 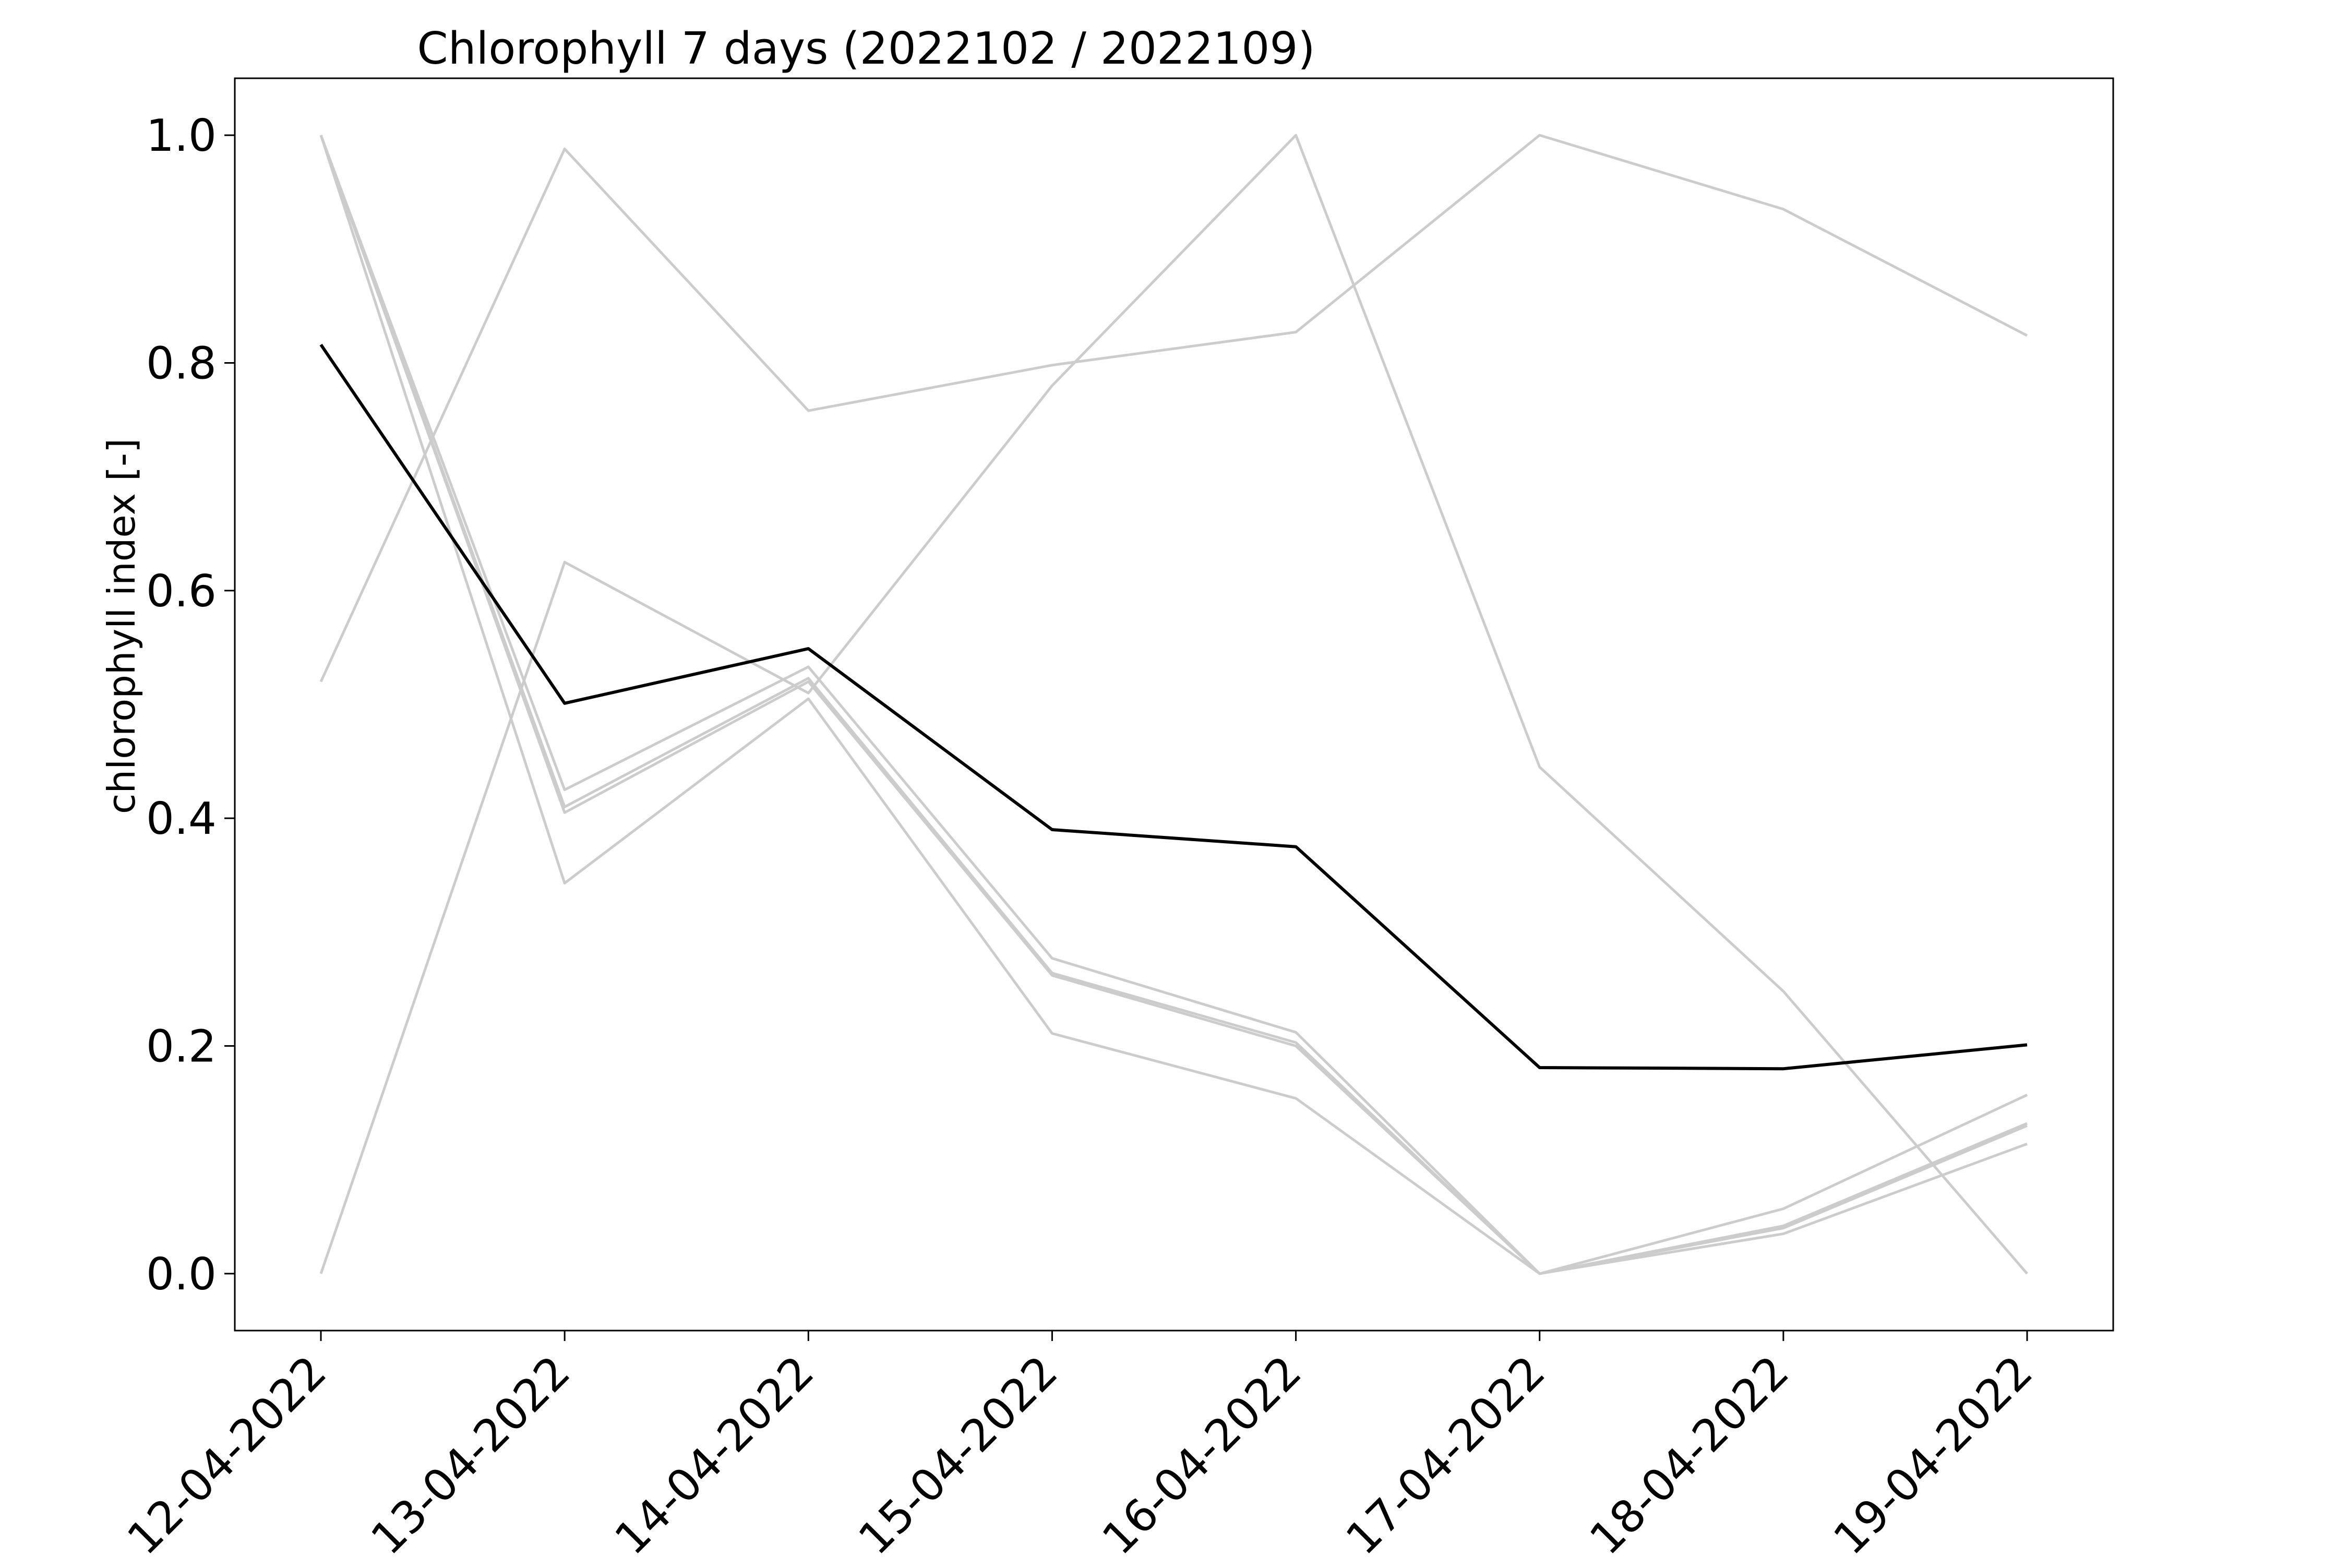 I want to click on y-axis-label: chlorophyll index [-], so click(x=122, y=626).